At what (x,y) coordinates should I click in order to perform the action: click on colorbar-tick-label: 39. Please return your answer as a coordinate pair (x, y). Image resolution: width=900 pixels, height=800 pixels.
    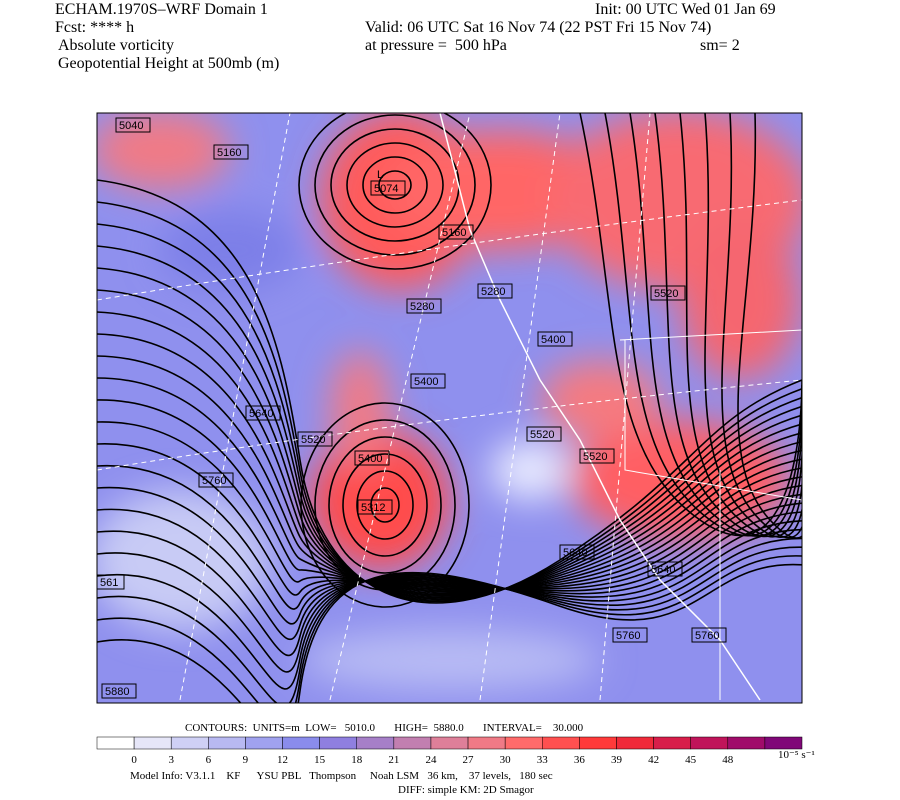
    Looking at the image, I should click on (617, 760).